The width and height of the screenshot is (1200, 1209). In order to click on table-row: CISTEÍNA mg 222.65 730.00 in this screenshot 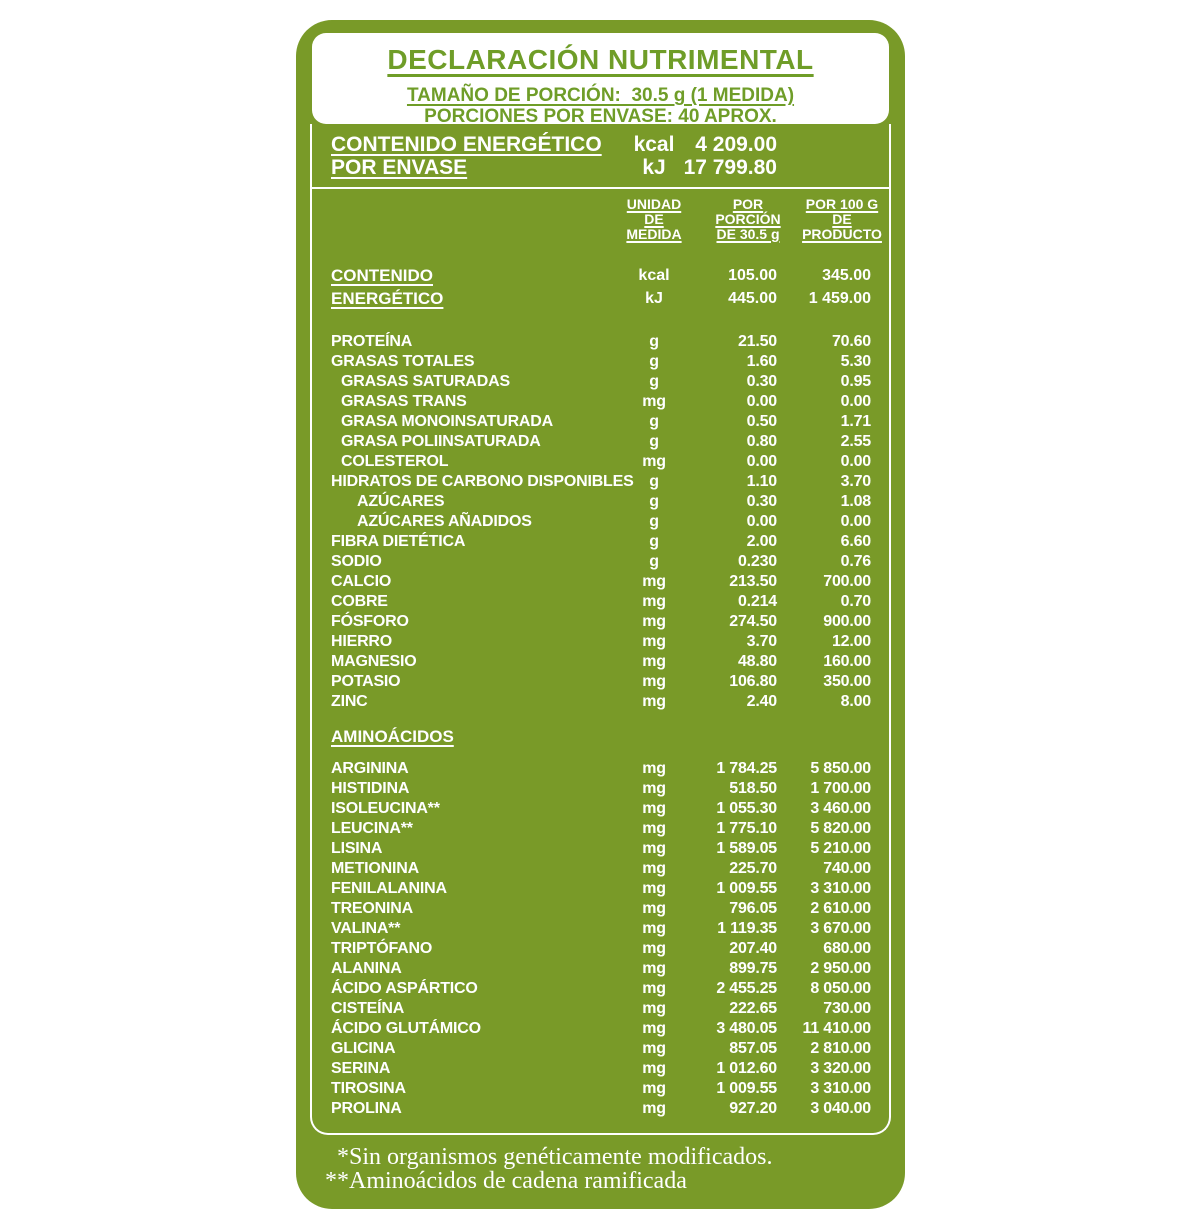, I will do `click(601, 1009)`.